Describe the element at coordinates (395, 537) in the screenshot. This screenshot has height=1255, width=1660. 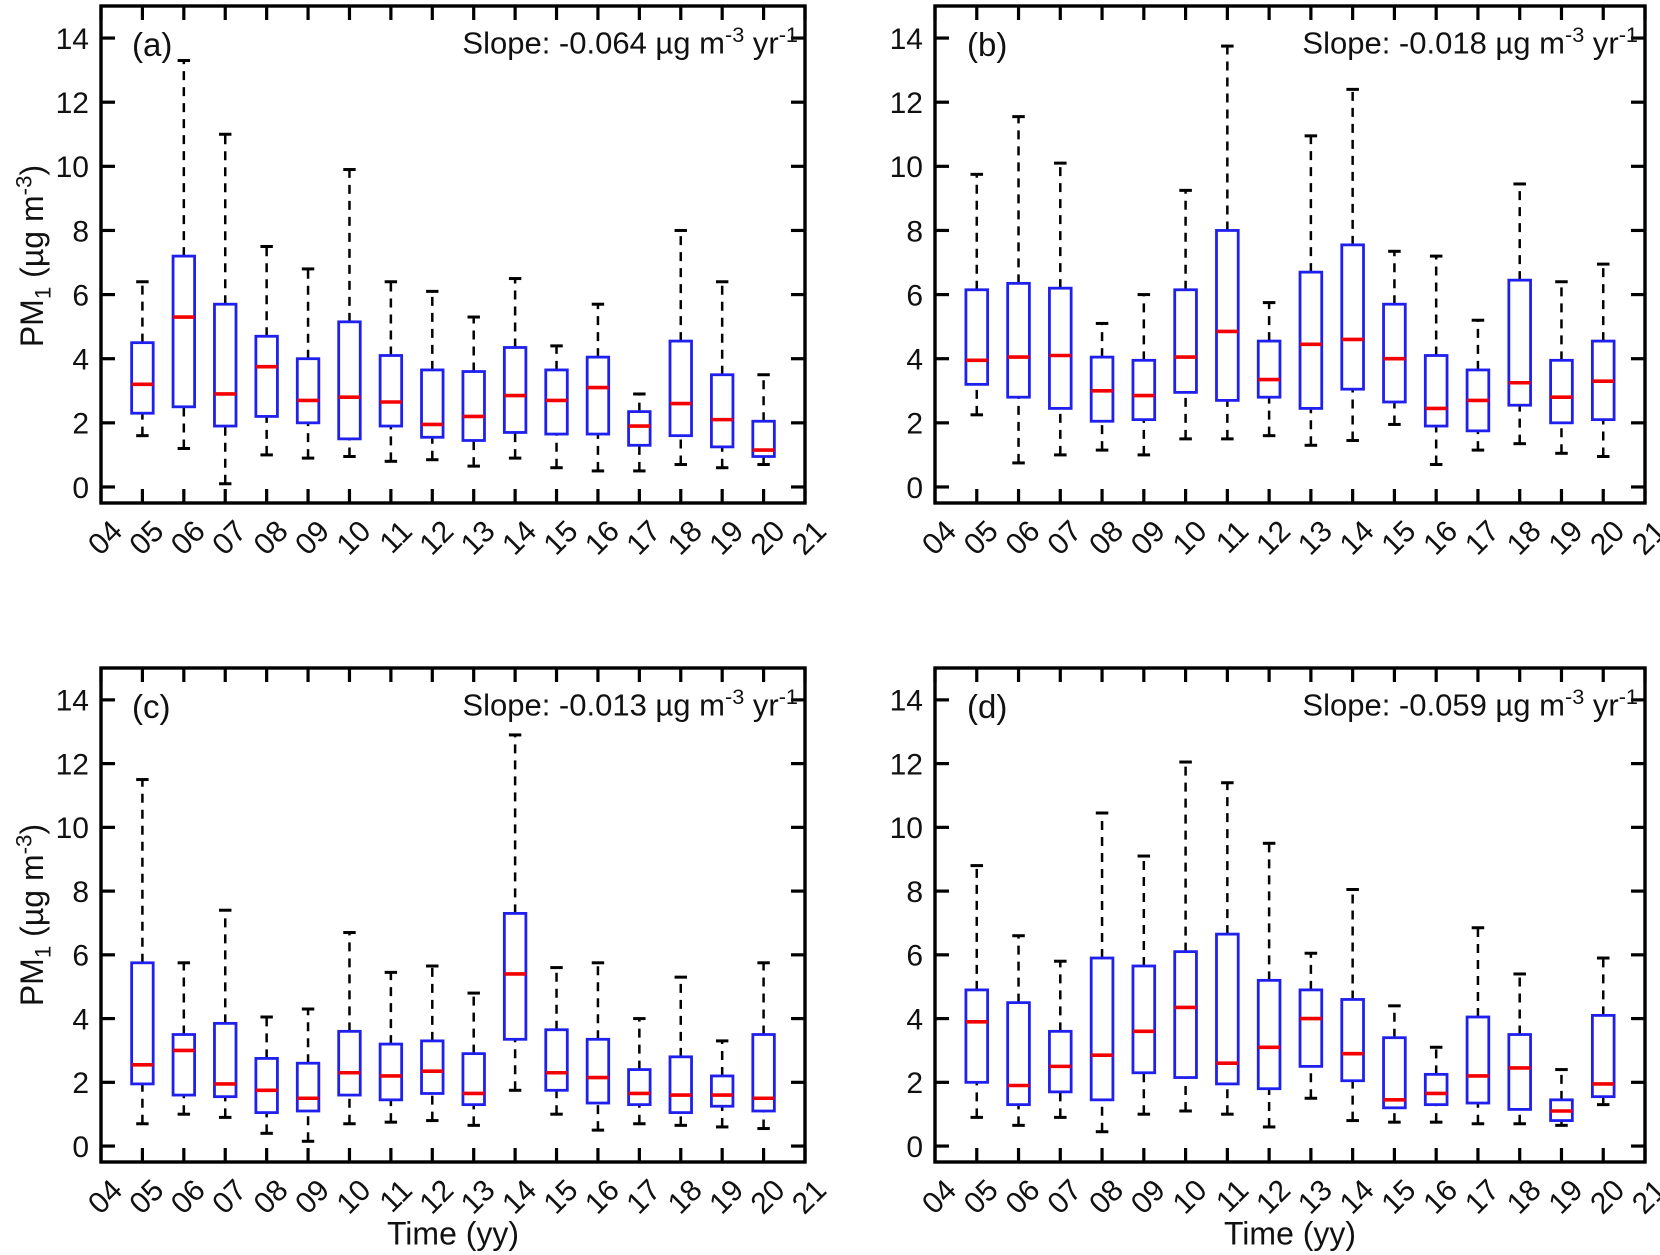
I see `x-tick-label: 11` at that location.